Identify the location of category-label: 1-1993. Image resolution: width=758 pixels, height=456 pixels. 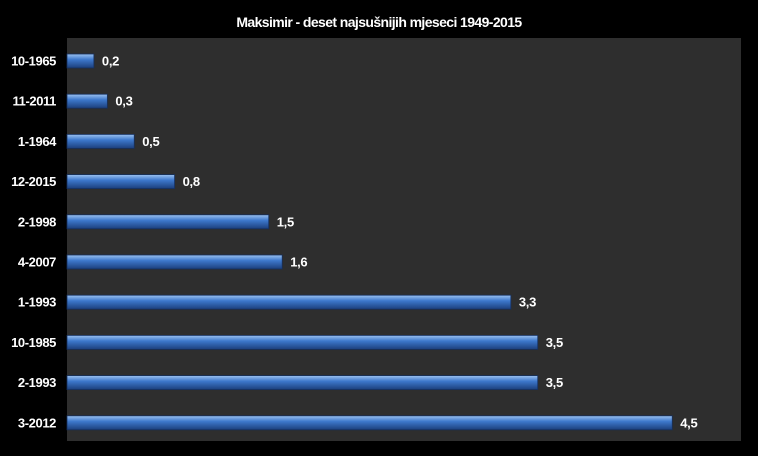
(37, 302).